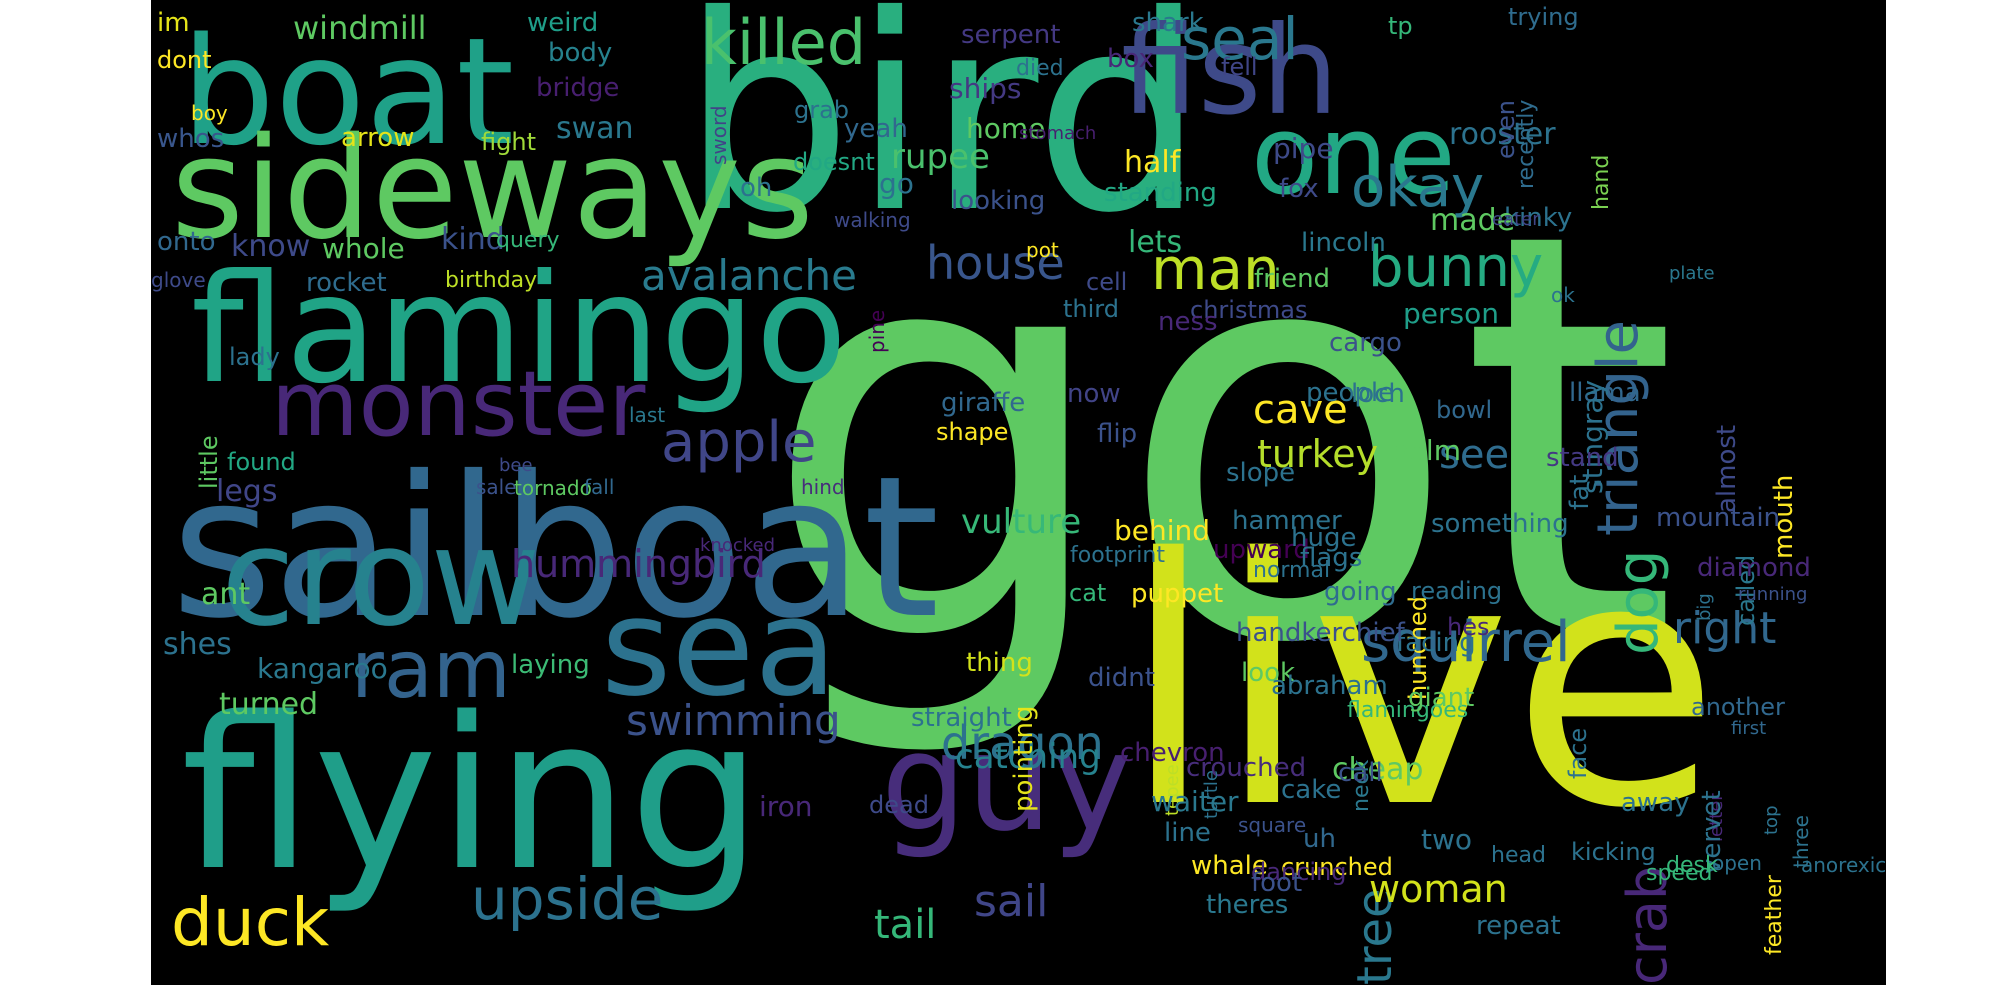  What do you see at coordinates (985, 88) in the screenshot?
I see `word-ships: ships` at bounding box center [985, 88].